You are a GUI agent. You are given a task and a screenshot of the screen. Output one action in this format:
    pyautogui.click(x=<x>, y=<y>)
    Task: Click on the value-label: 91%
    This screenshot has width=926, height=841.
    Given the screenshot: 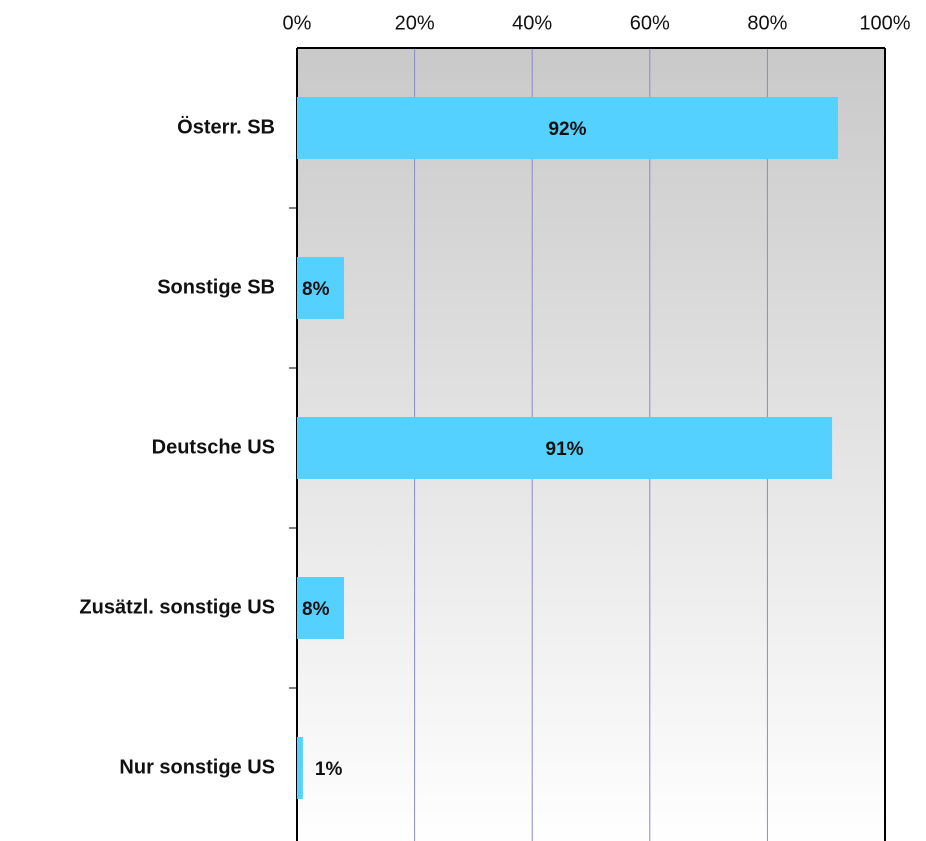 What is the action you would take?
    pyautogui.click(x=565, y=449)
    